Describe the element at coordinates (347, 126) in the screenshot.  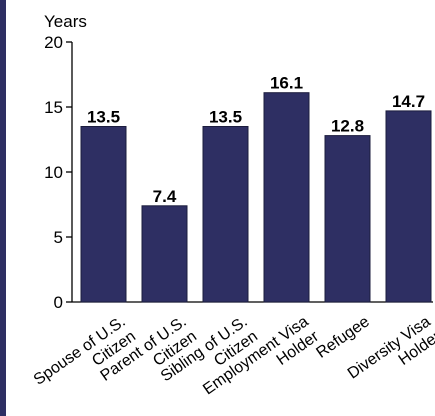
I see `bar-value-label: 12.8` at that location.